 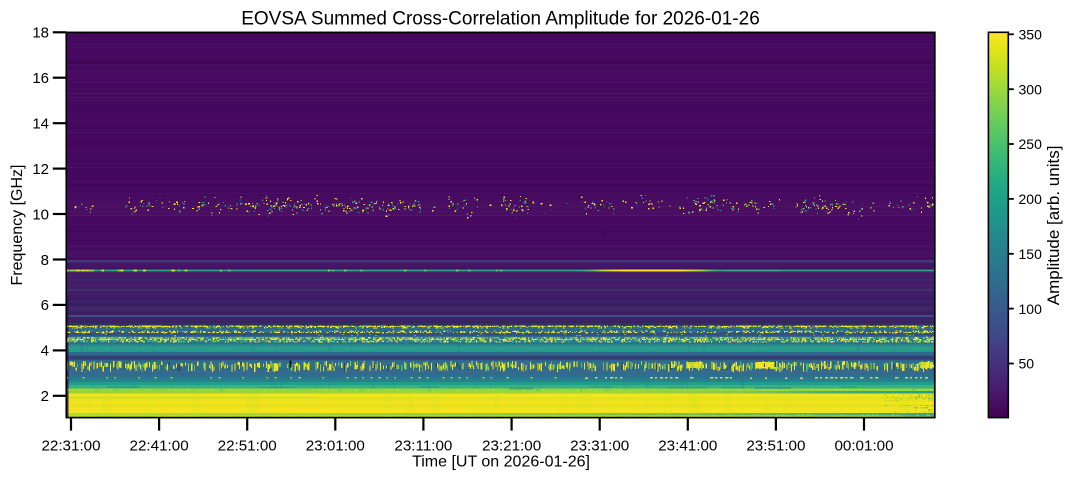 What do you see at coordinates (45, 396) in the screenshot?
I see `svg-text: 2` at bounding box center [45, 396].